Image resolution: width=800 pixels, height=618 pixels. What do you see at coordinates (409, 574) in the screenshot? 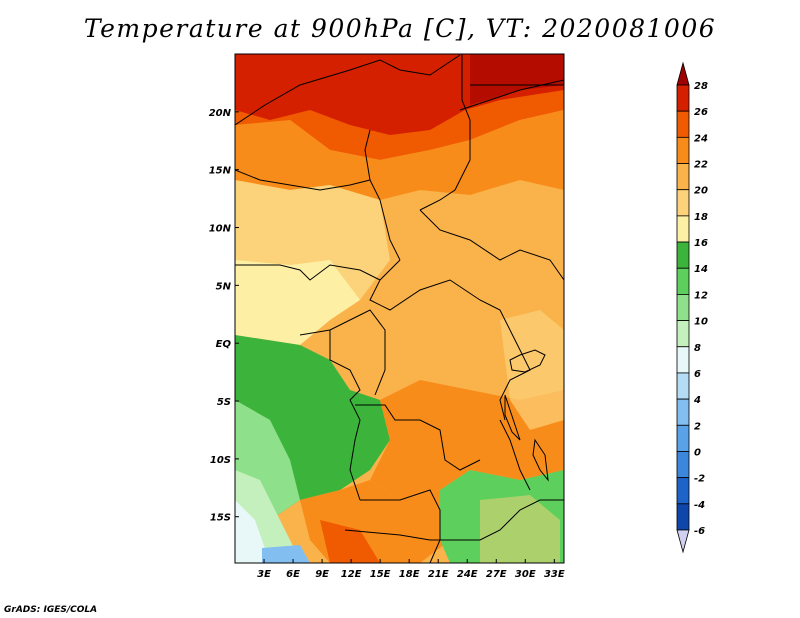
I see `lon-tick-label: 18E` at bounding box center [409, 574].